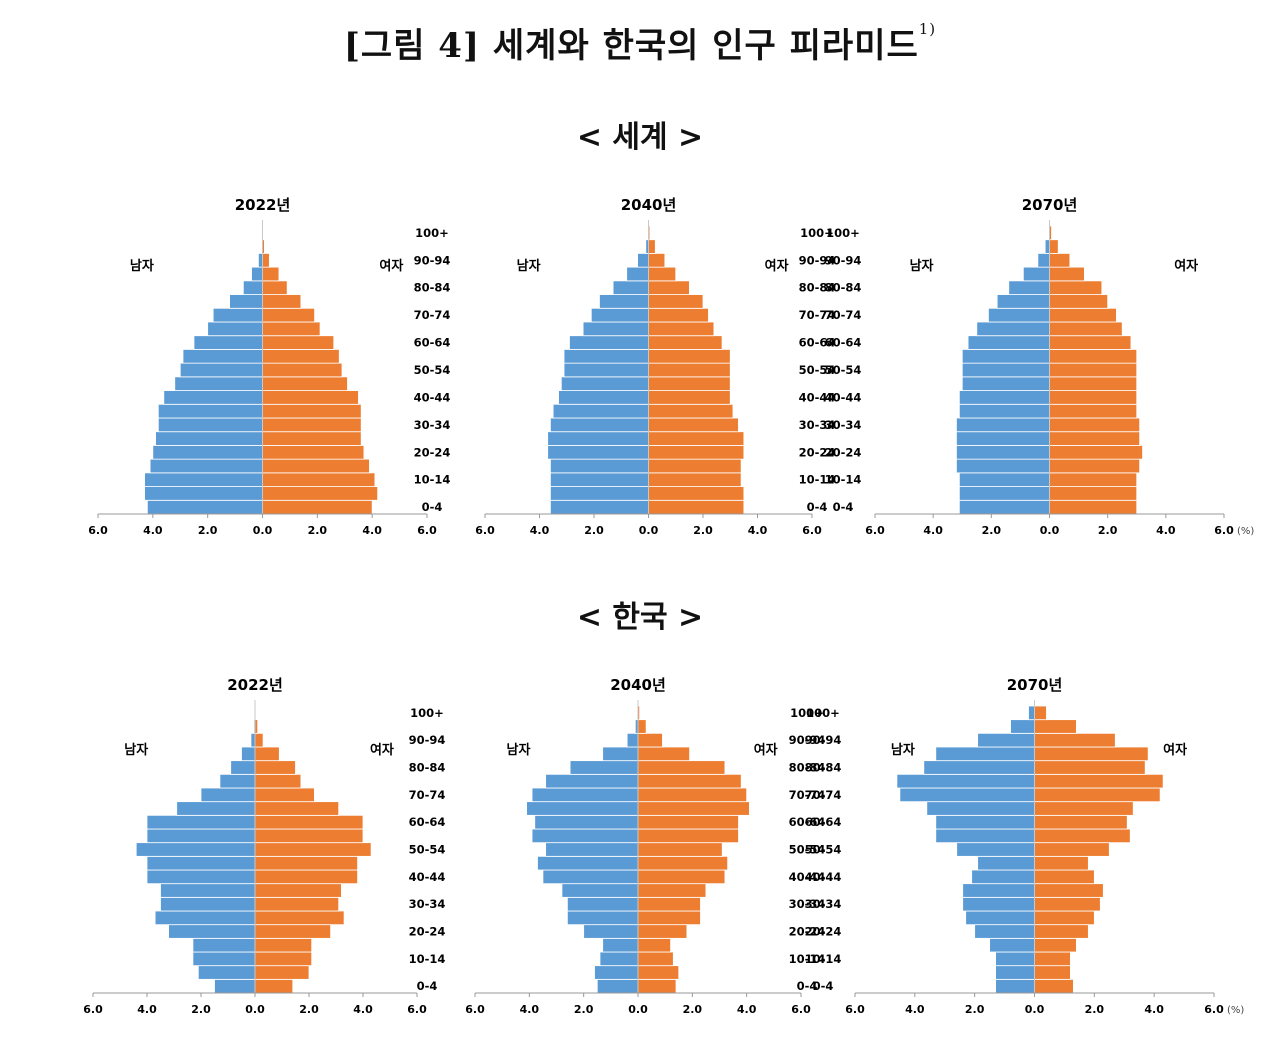 The height and width of the screenshot is (1058, 1280). I want to click on age-label: 50-54, so click(807, 850).